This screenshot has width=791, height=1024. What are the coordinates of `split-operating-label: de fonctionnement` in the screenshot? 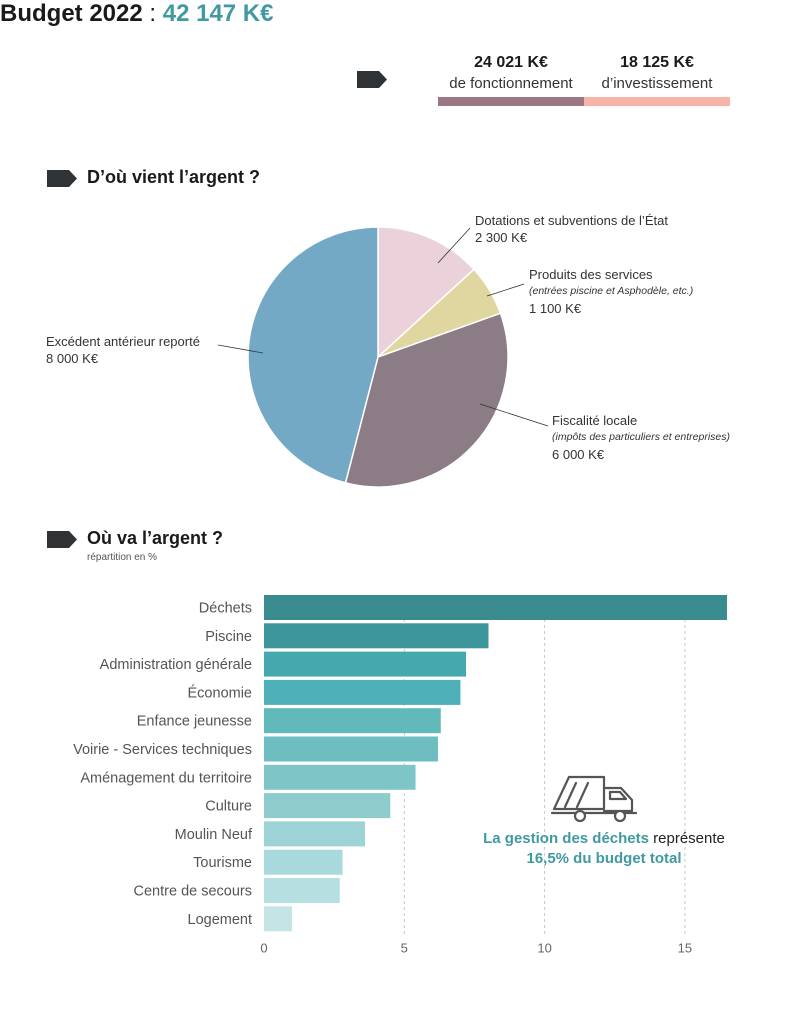 It's located at (511, 83).